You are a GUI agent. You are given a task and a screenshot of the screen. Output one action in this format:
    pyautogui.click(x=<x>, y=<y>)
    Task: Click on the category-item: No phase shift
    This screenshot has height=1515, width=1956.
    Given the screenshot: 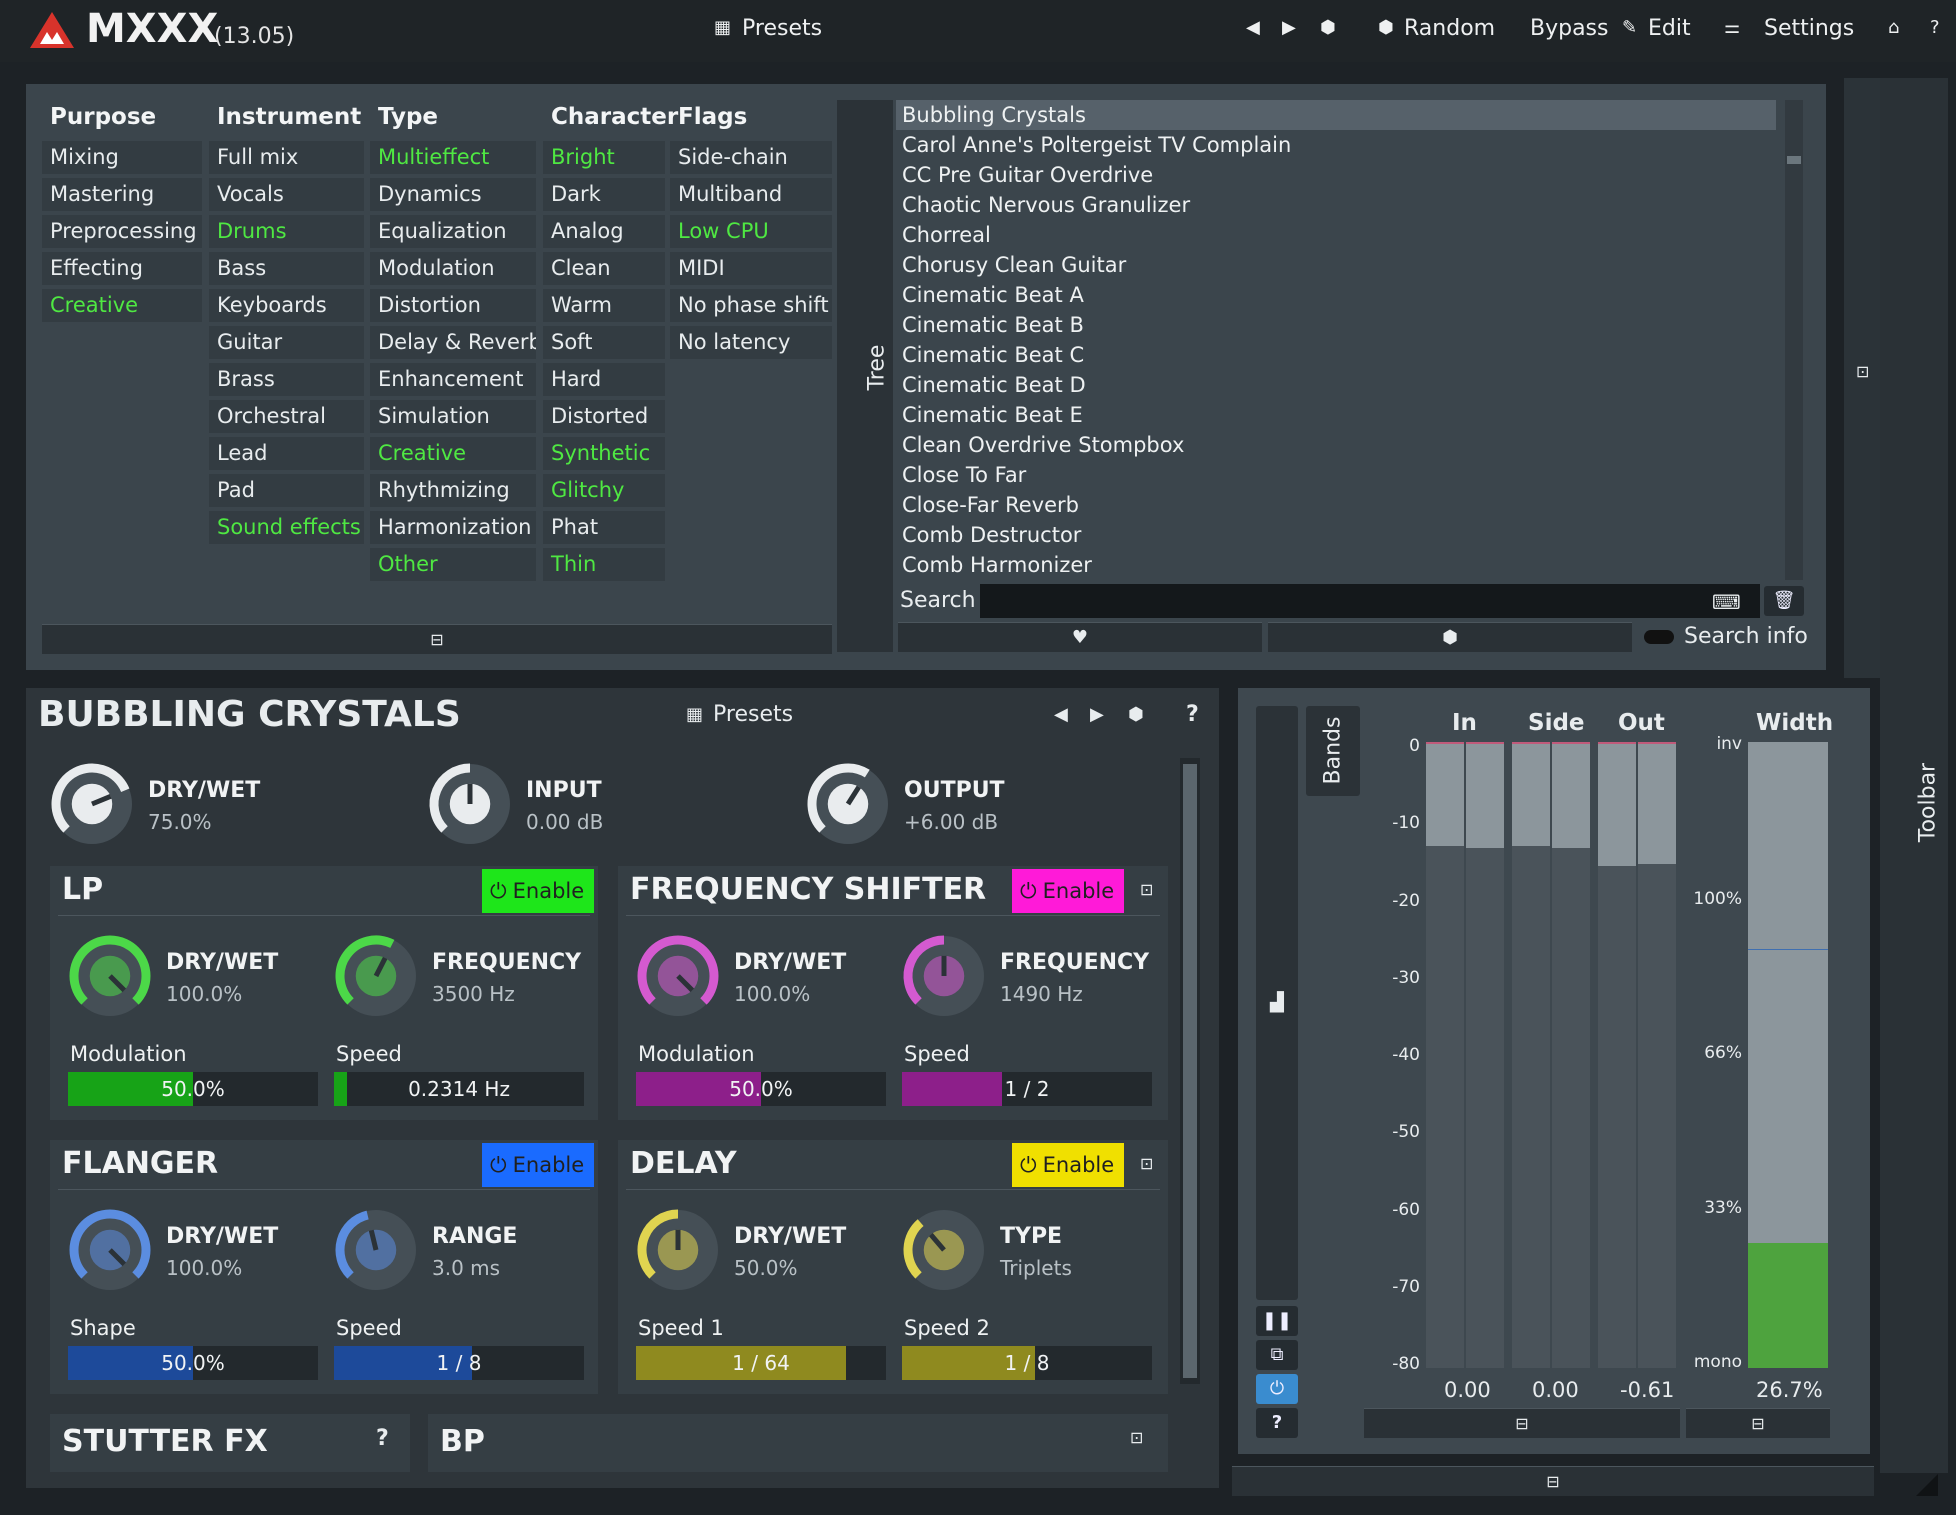 What is the action you would take?
    pyautogui.click(x=751, y=305)
    